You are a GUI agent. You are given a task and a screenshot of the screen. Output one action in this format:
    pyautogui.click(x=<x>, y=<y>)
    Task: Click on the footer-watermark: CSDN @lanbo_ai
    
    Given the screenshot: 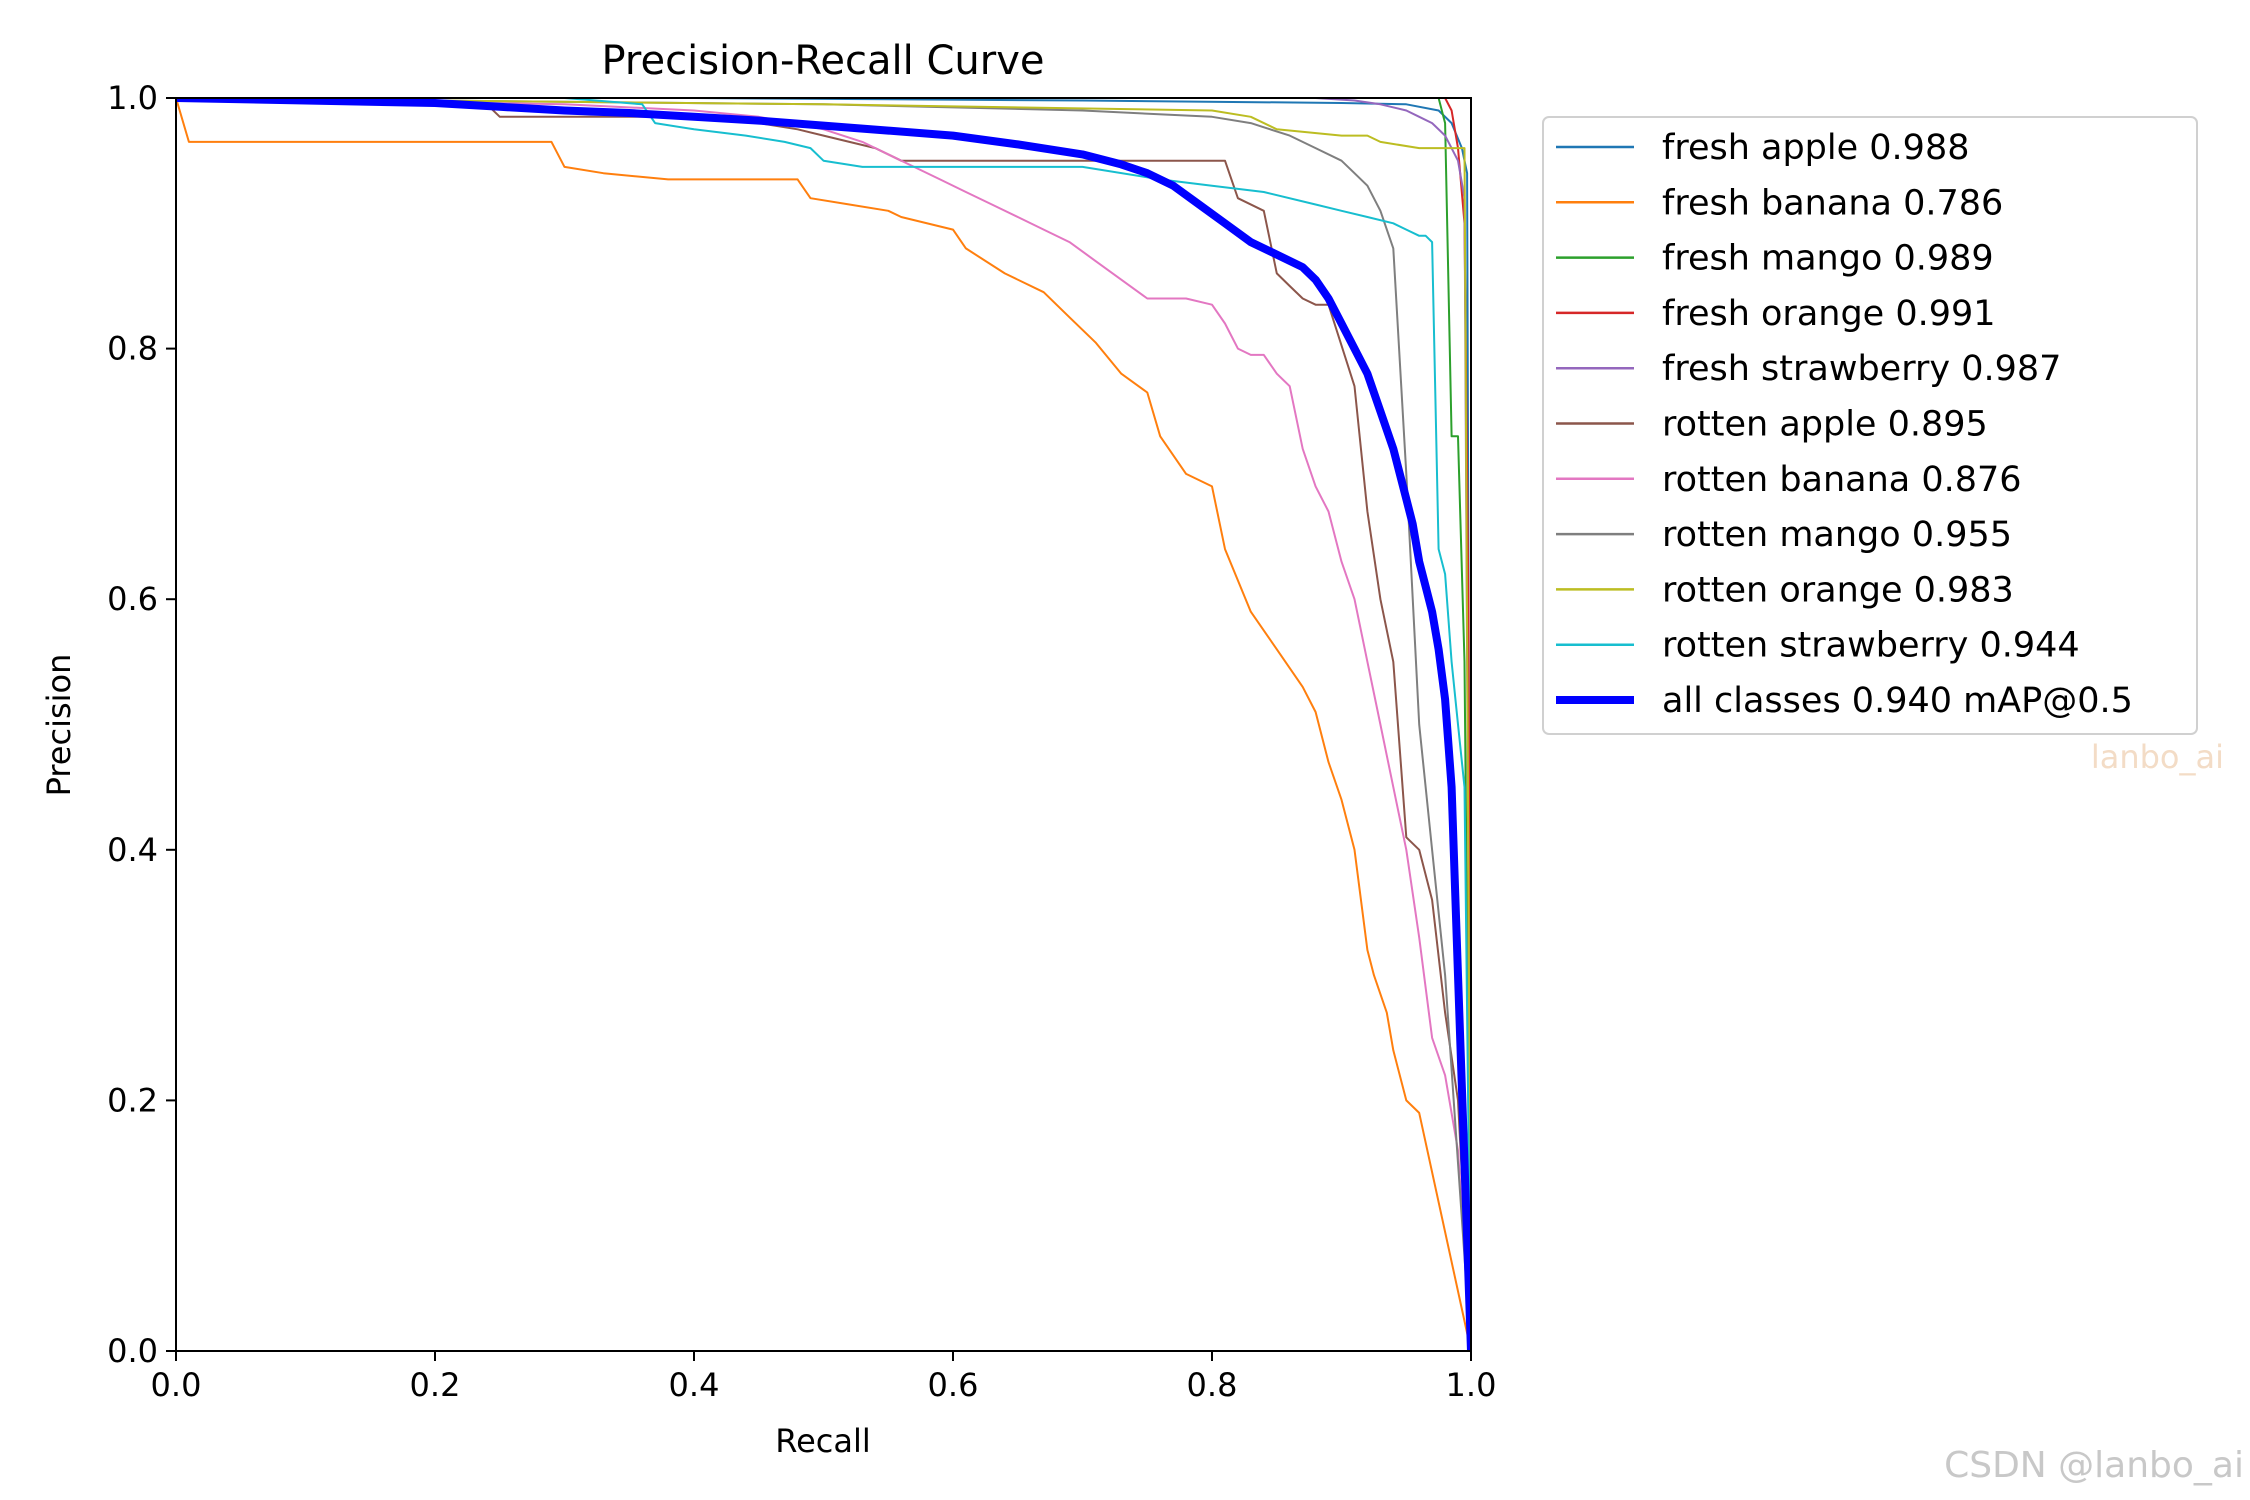 What is the action you would take?
    pyautogui.click(x=2094, y=1465)
    